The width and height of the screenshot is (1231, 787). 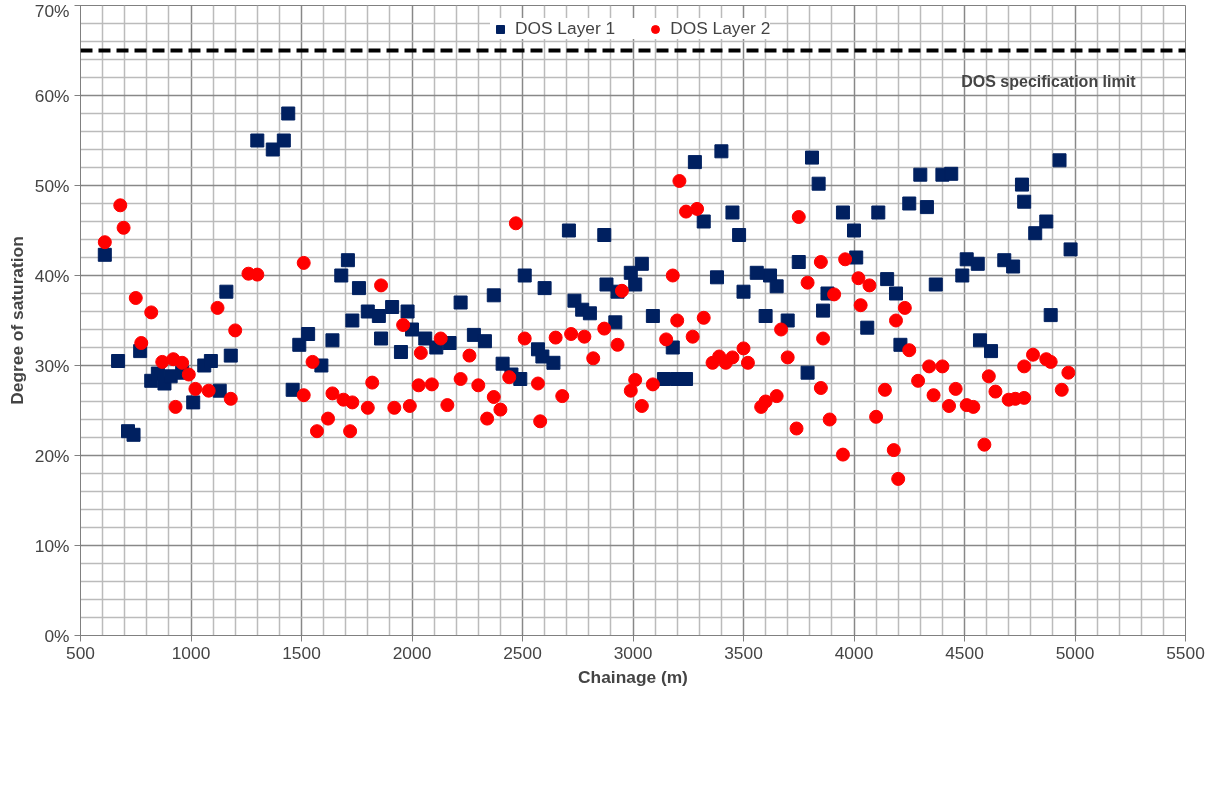 I want to click on x-tick-label: 1500, so click(x=301, y=652).